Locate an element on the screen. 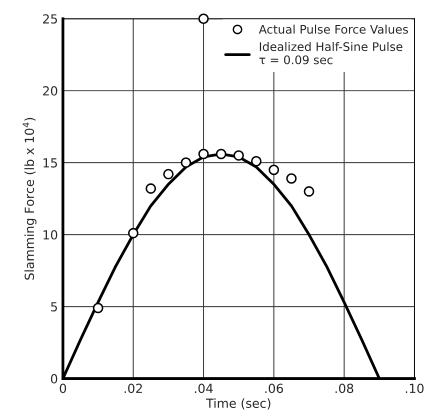 The image size is (434, 416). y-tick-label: 20 is located at coordinates (50, 91).